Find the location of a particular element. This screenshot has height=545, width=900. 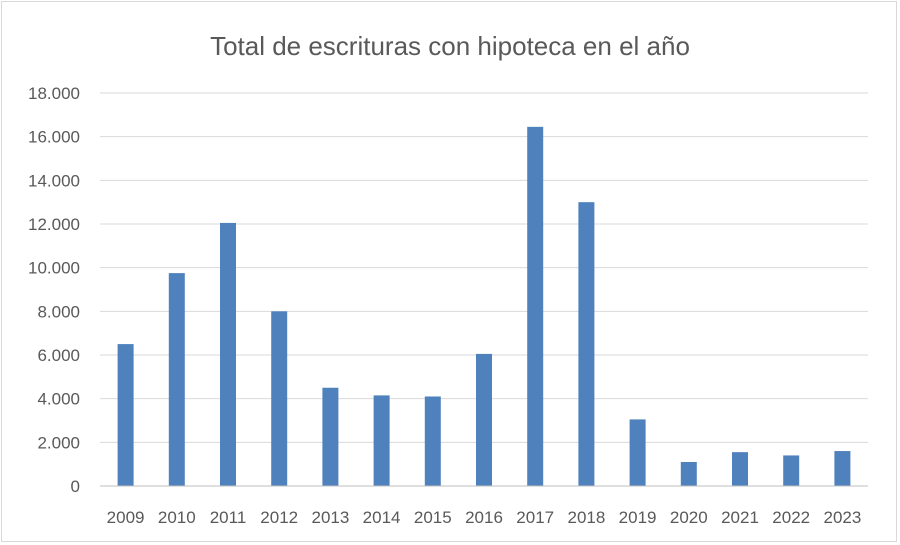

bar-2012 is located at coordinates (279, 398).